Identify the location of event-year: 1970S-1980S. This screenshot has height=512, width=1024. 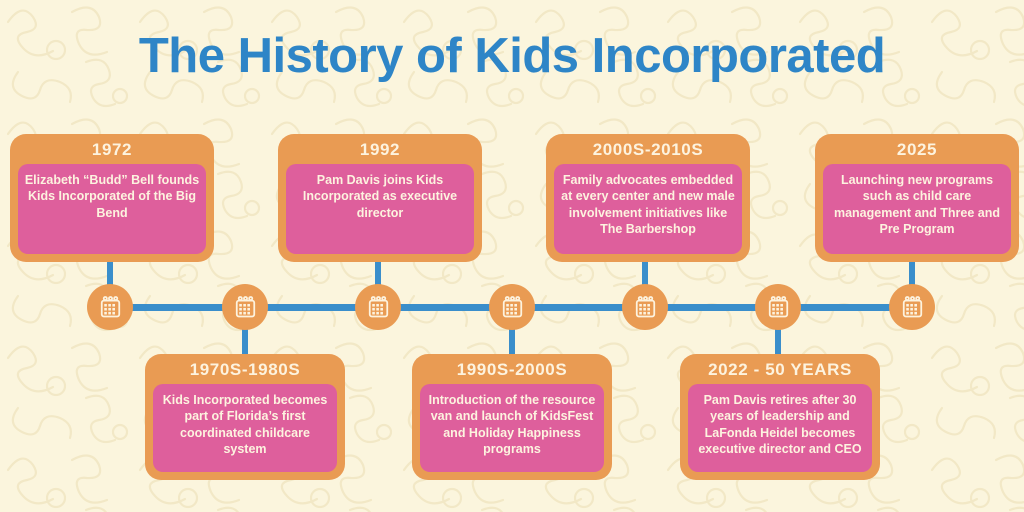
(245, 369).